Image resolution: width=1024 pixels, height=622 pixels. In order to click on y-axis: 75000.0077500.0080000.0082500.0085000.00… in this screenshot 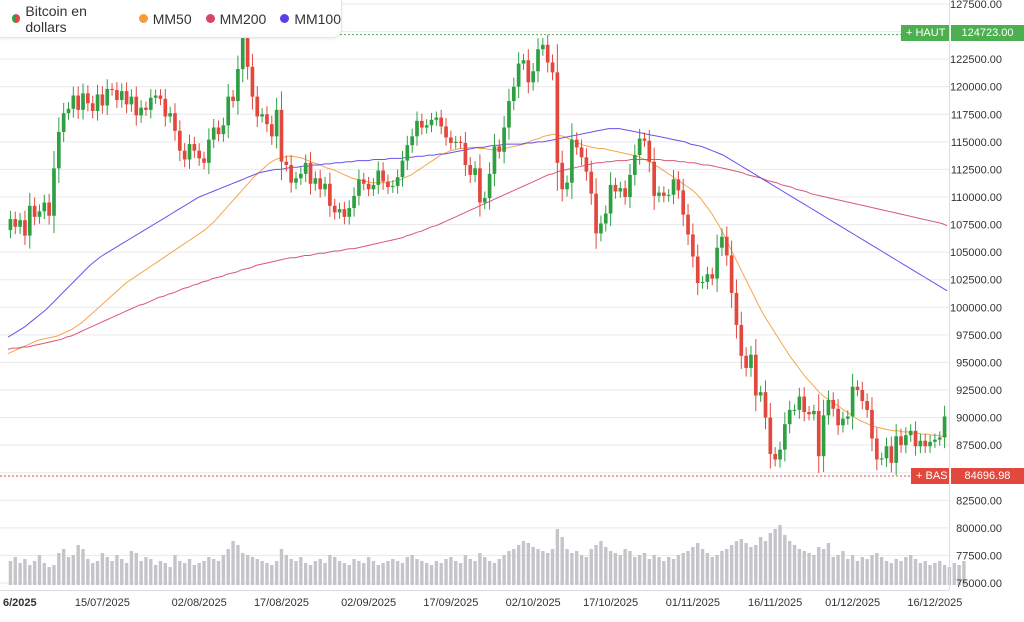, I will do `click(975, 295)`.